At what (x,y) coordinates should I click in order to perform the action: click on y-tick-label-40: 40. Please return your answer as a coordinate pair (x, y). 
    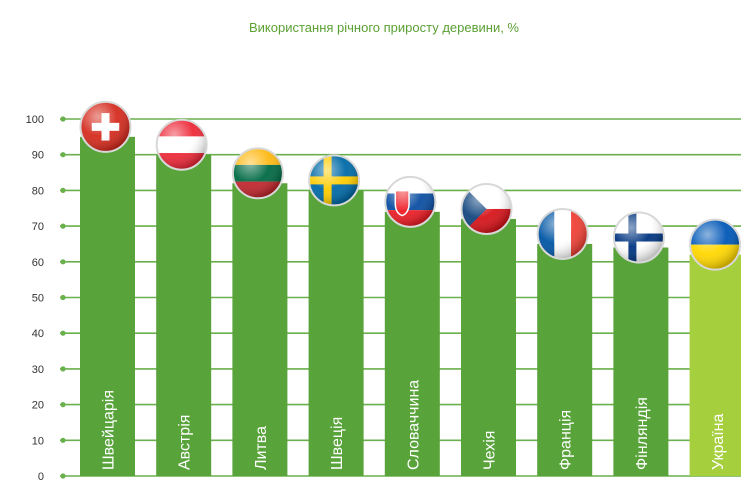
    Looking at the image, I should click on (38, 334).